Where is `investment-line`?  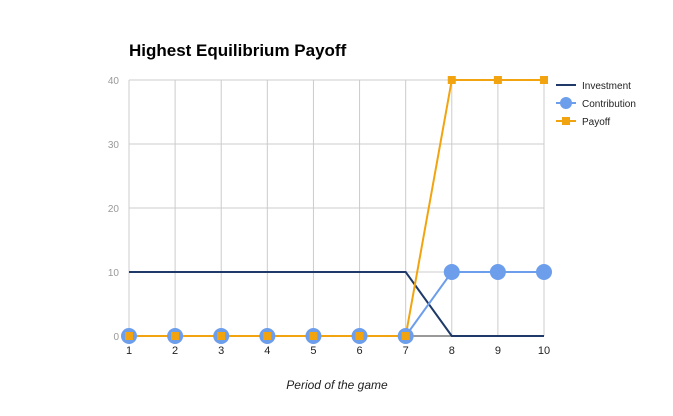
investment-line is located at coordinates (336, 304).